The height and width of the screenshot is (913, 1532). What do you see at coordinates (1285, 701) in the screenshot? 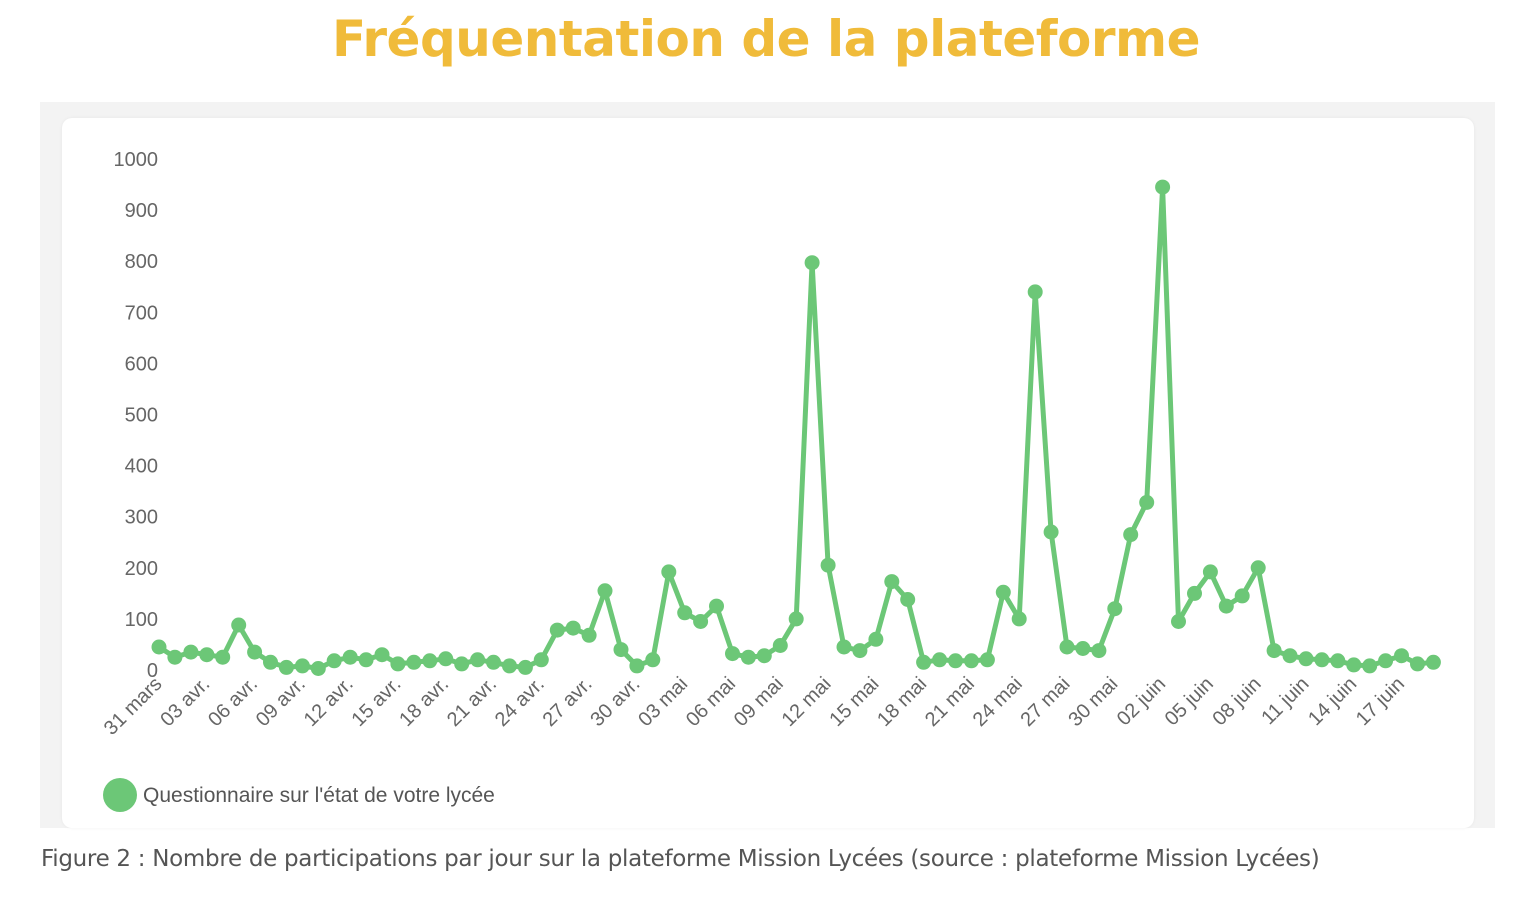
I see `x-tick-label: 11 juin` at bounding box center [1285, 701].